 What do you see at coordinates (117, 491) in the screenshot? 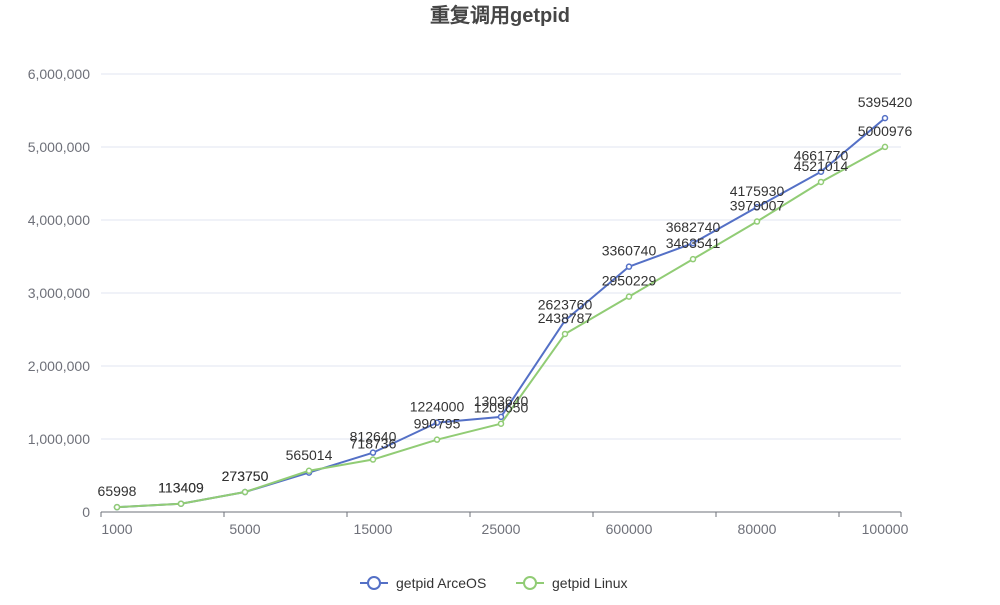
I see `data-label: 65998` at bounding box center [117, 491].